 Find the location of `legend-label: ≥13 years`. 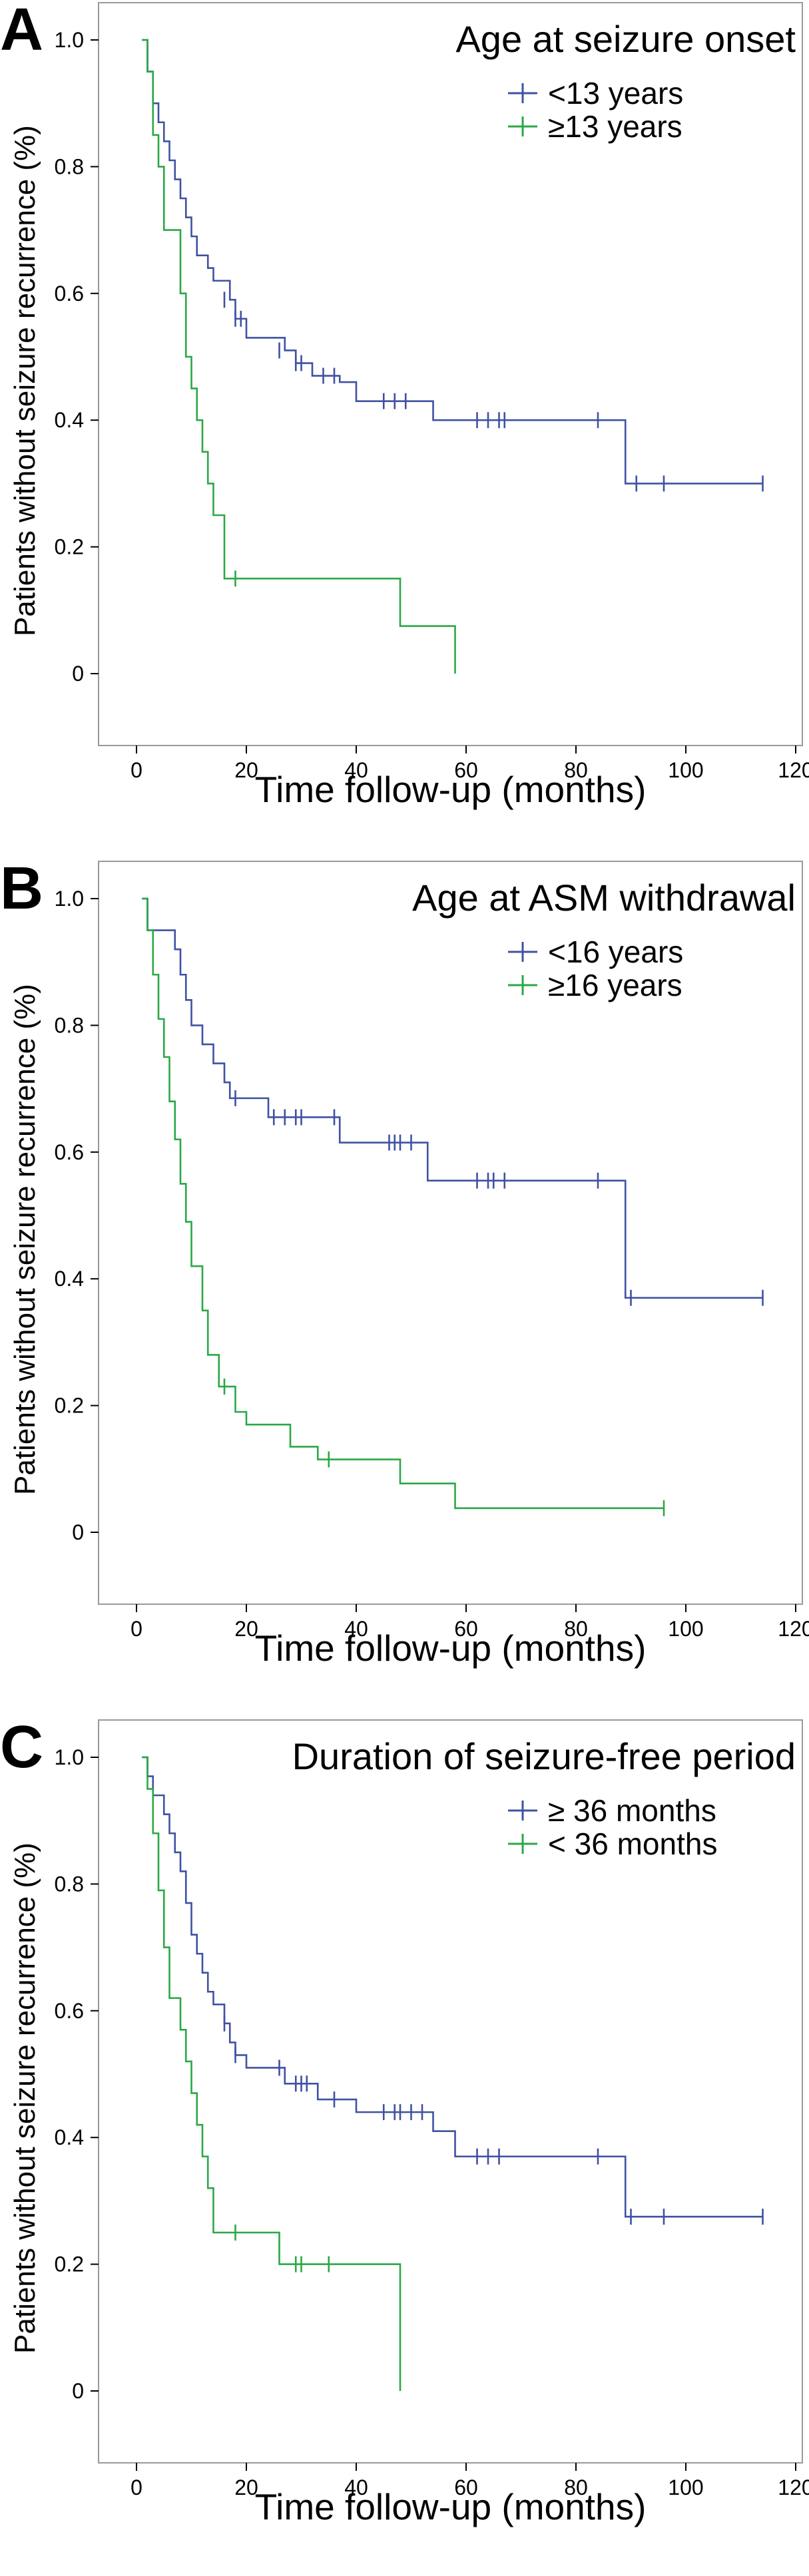

legend-label: ≥13 years is located at coordinates (615, 126).